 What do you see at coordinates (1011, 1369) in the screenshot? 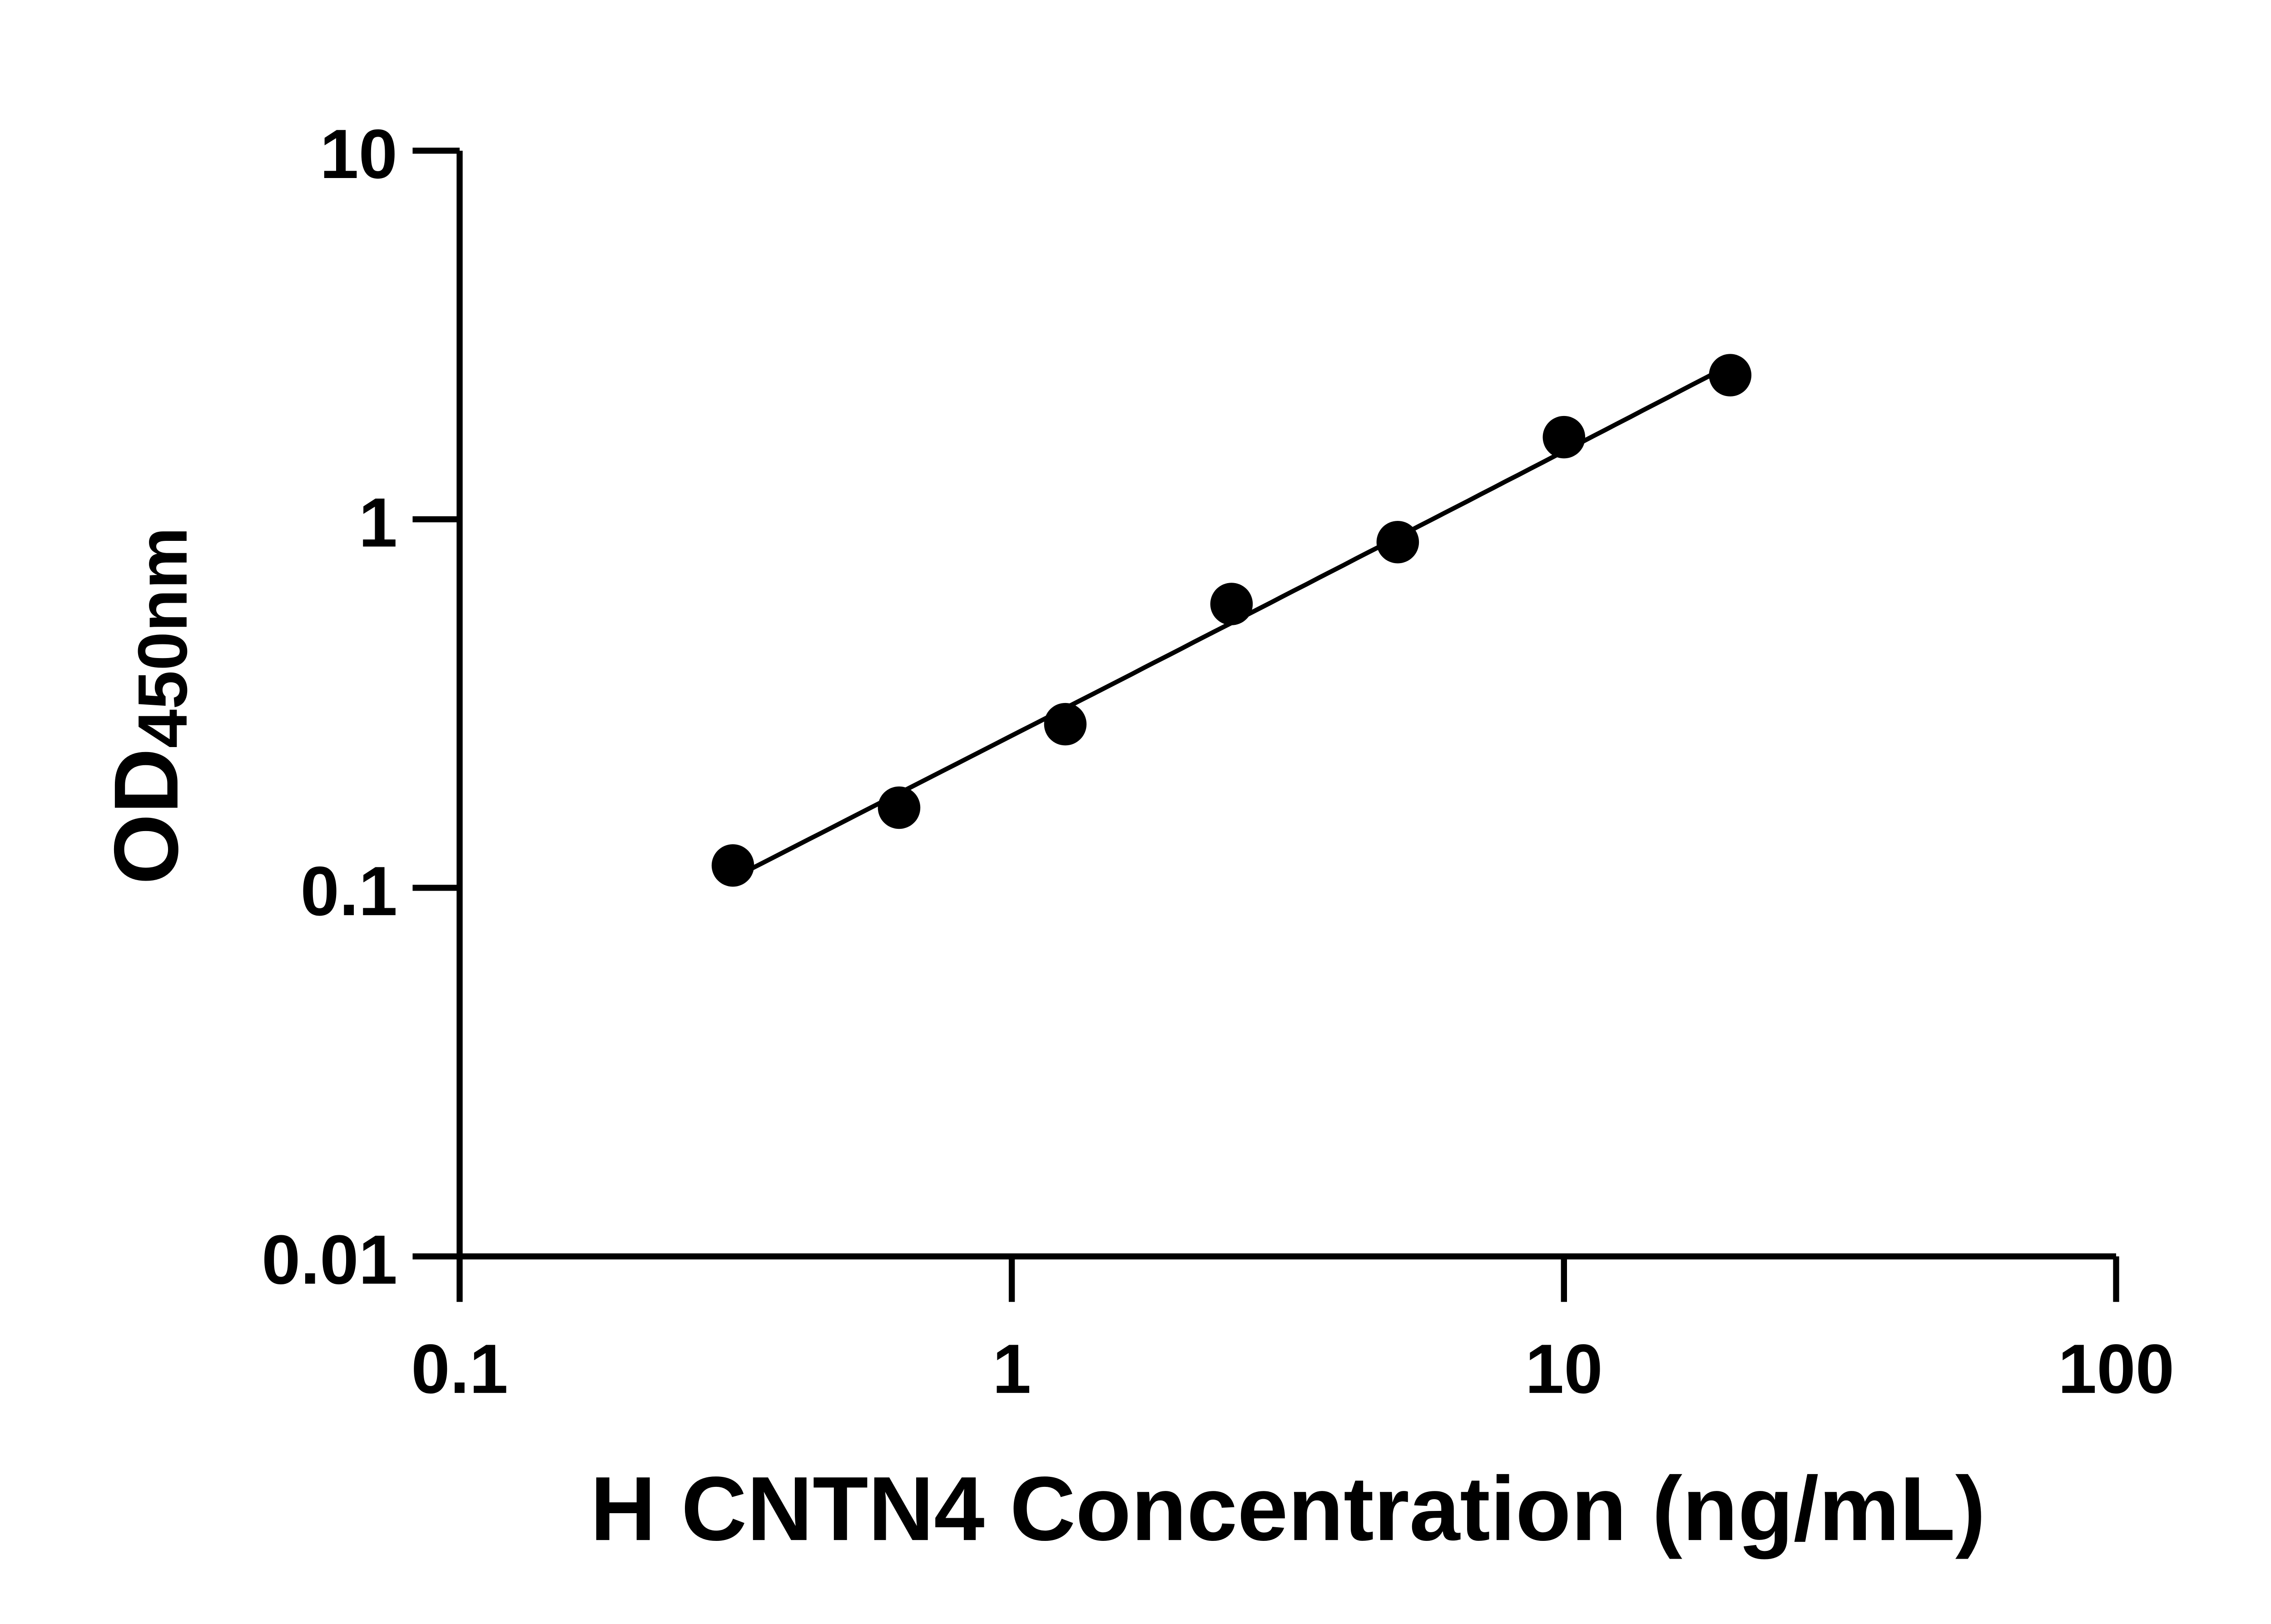
I see `x-tick-label: 1` at bounding box center [1011, 1369].